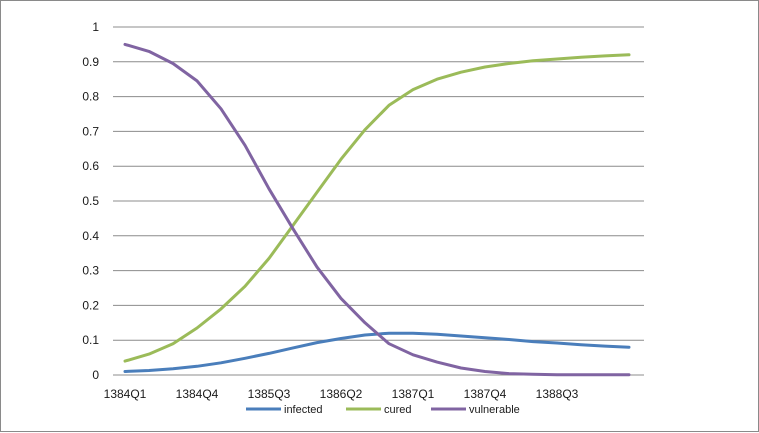  I want to click on x-tick-label: 1384Q4, so click(197, 394).